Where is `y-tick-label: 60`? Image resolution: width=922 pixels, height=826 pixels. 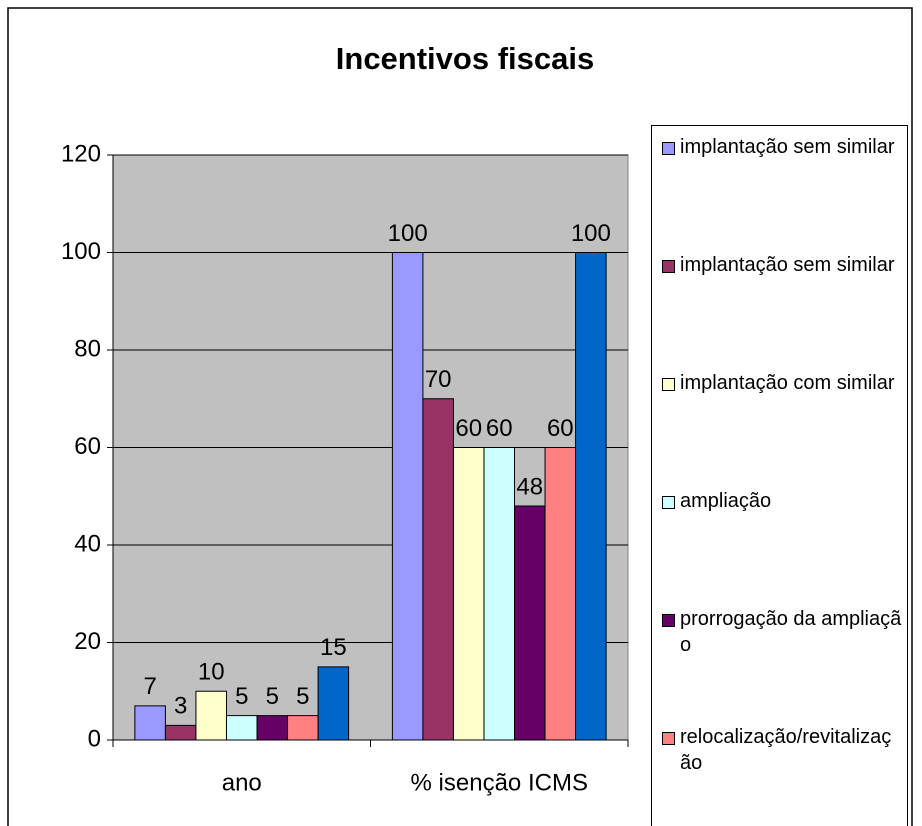
y-tick-label: 60 is located at coordinates (87, 446).